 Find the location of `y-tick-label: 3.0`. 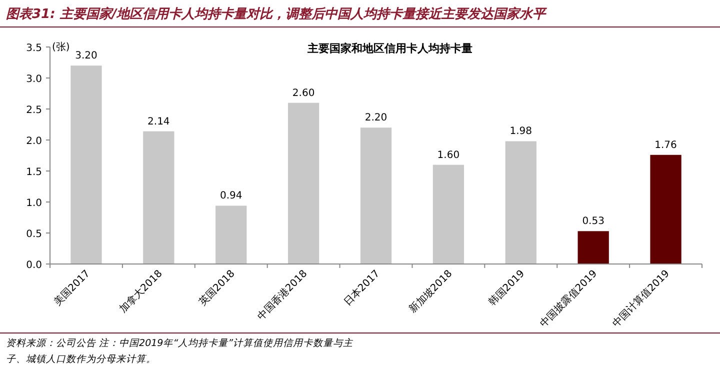

y-tick-label: 3.0 is located at coordinates (34, 79).